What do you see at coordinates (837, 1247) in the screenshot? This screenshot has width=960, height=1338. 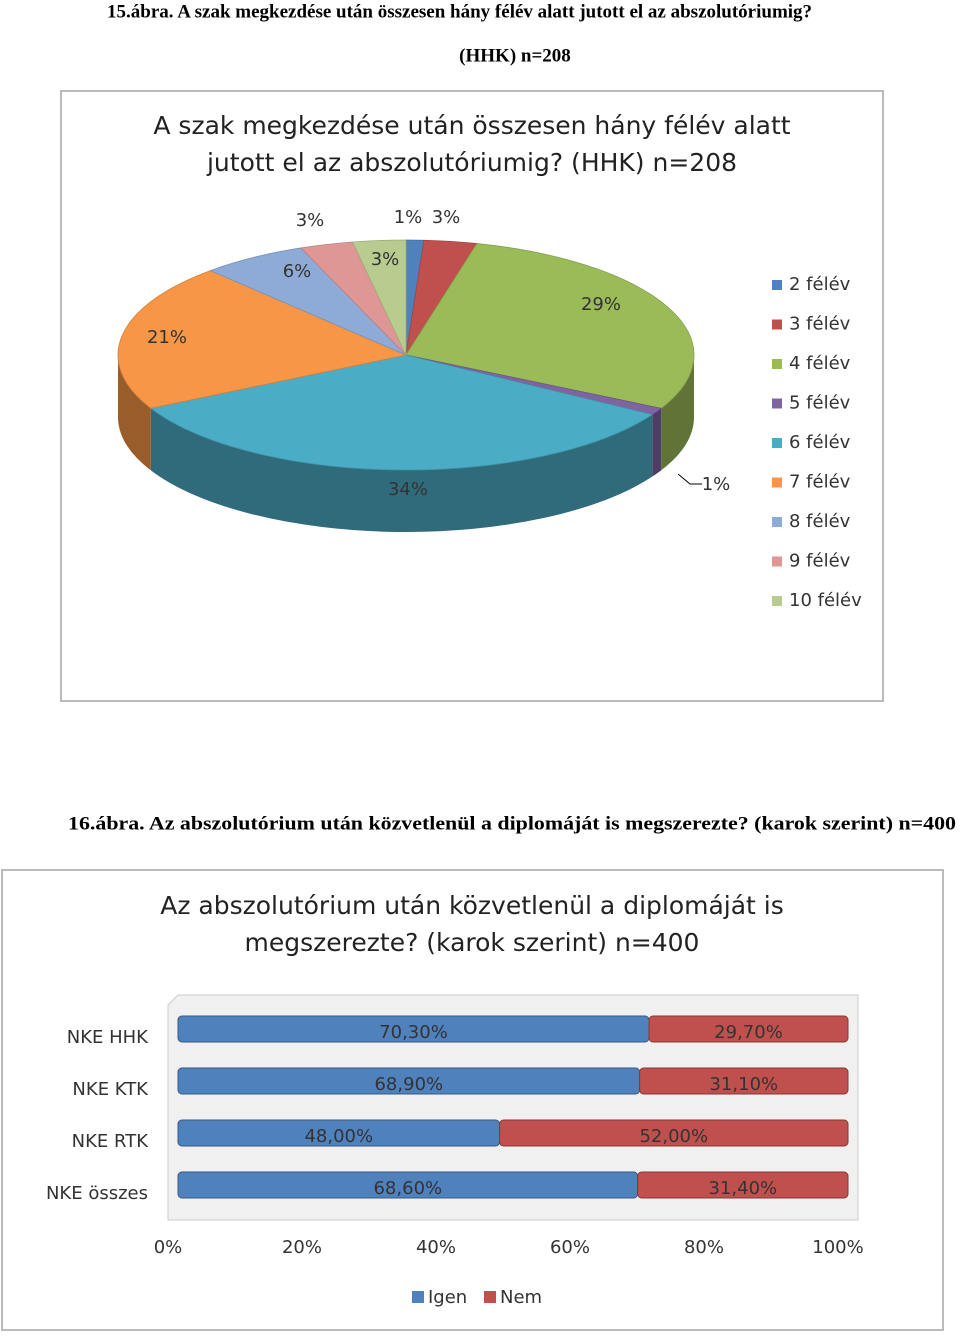 I see `x-tick-label: 100%` at bounding box center [837, 1247].